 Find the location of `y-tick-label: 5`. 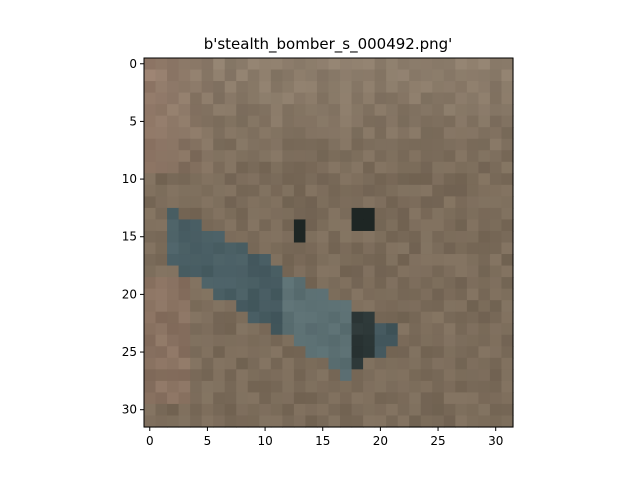

y-tick-label: 5 is located at coordinates (133, 121).